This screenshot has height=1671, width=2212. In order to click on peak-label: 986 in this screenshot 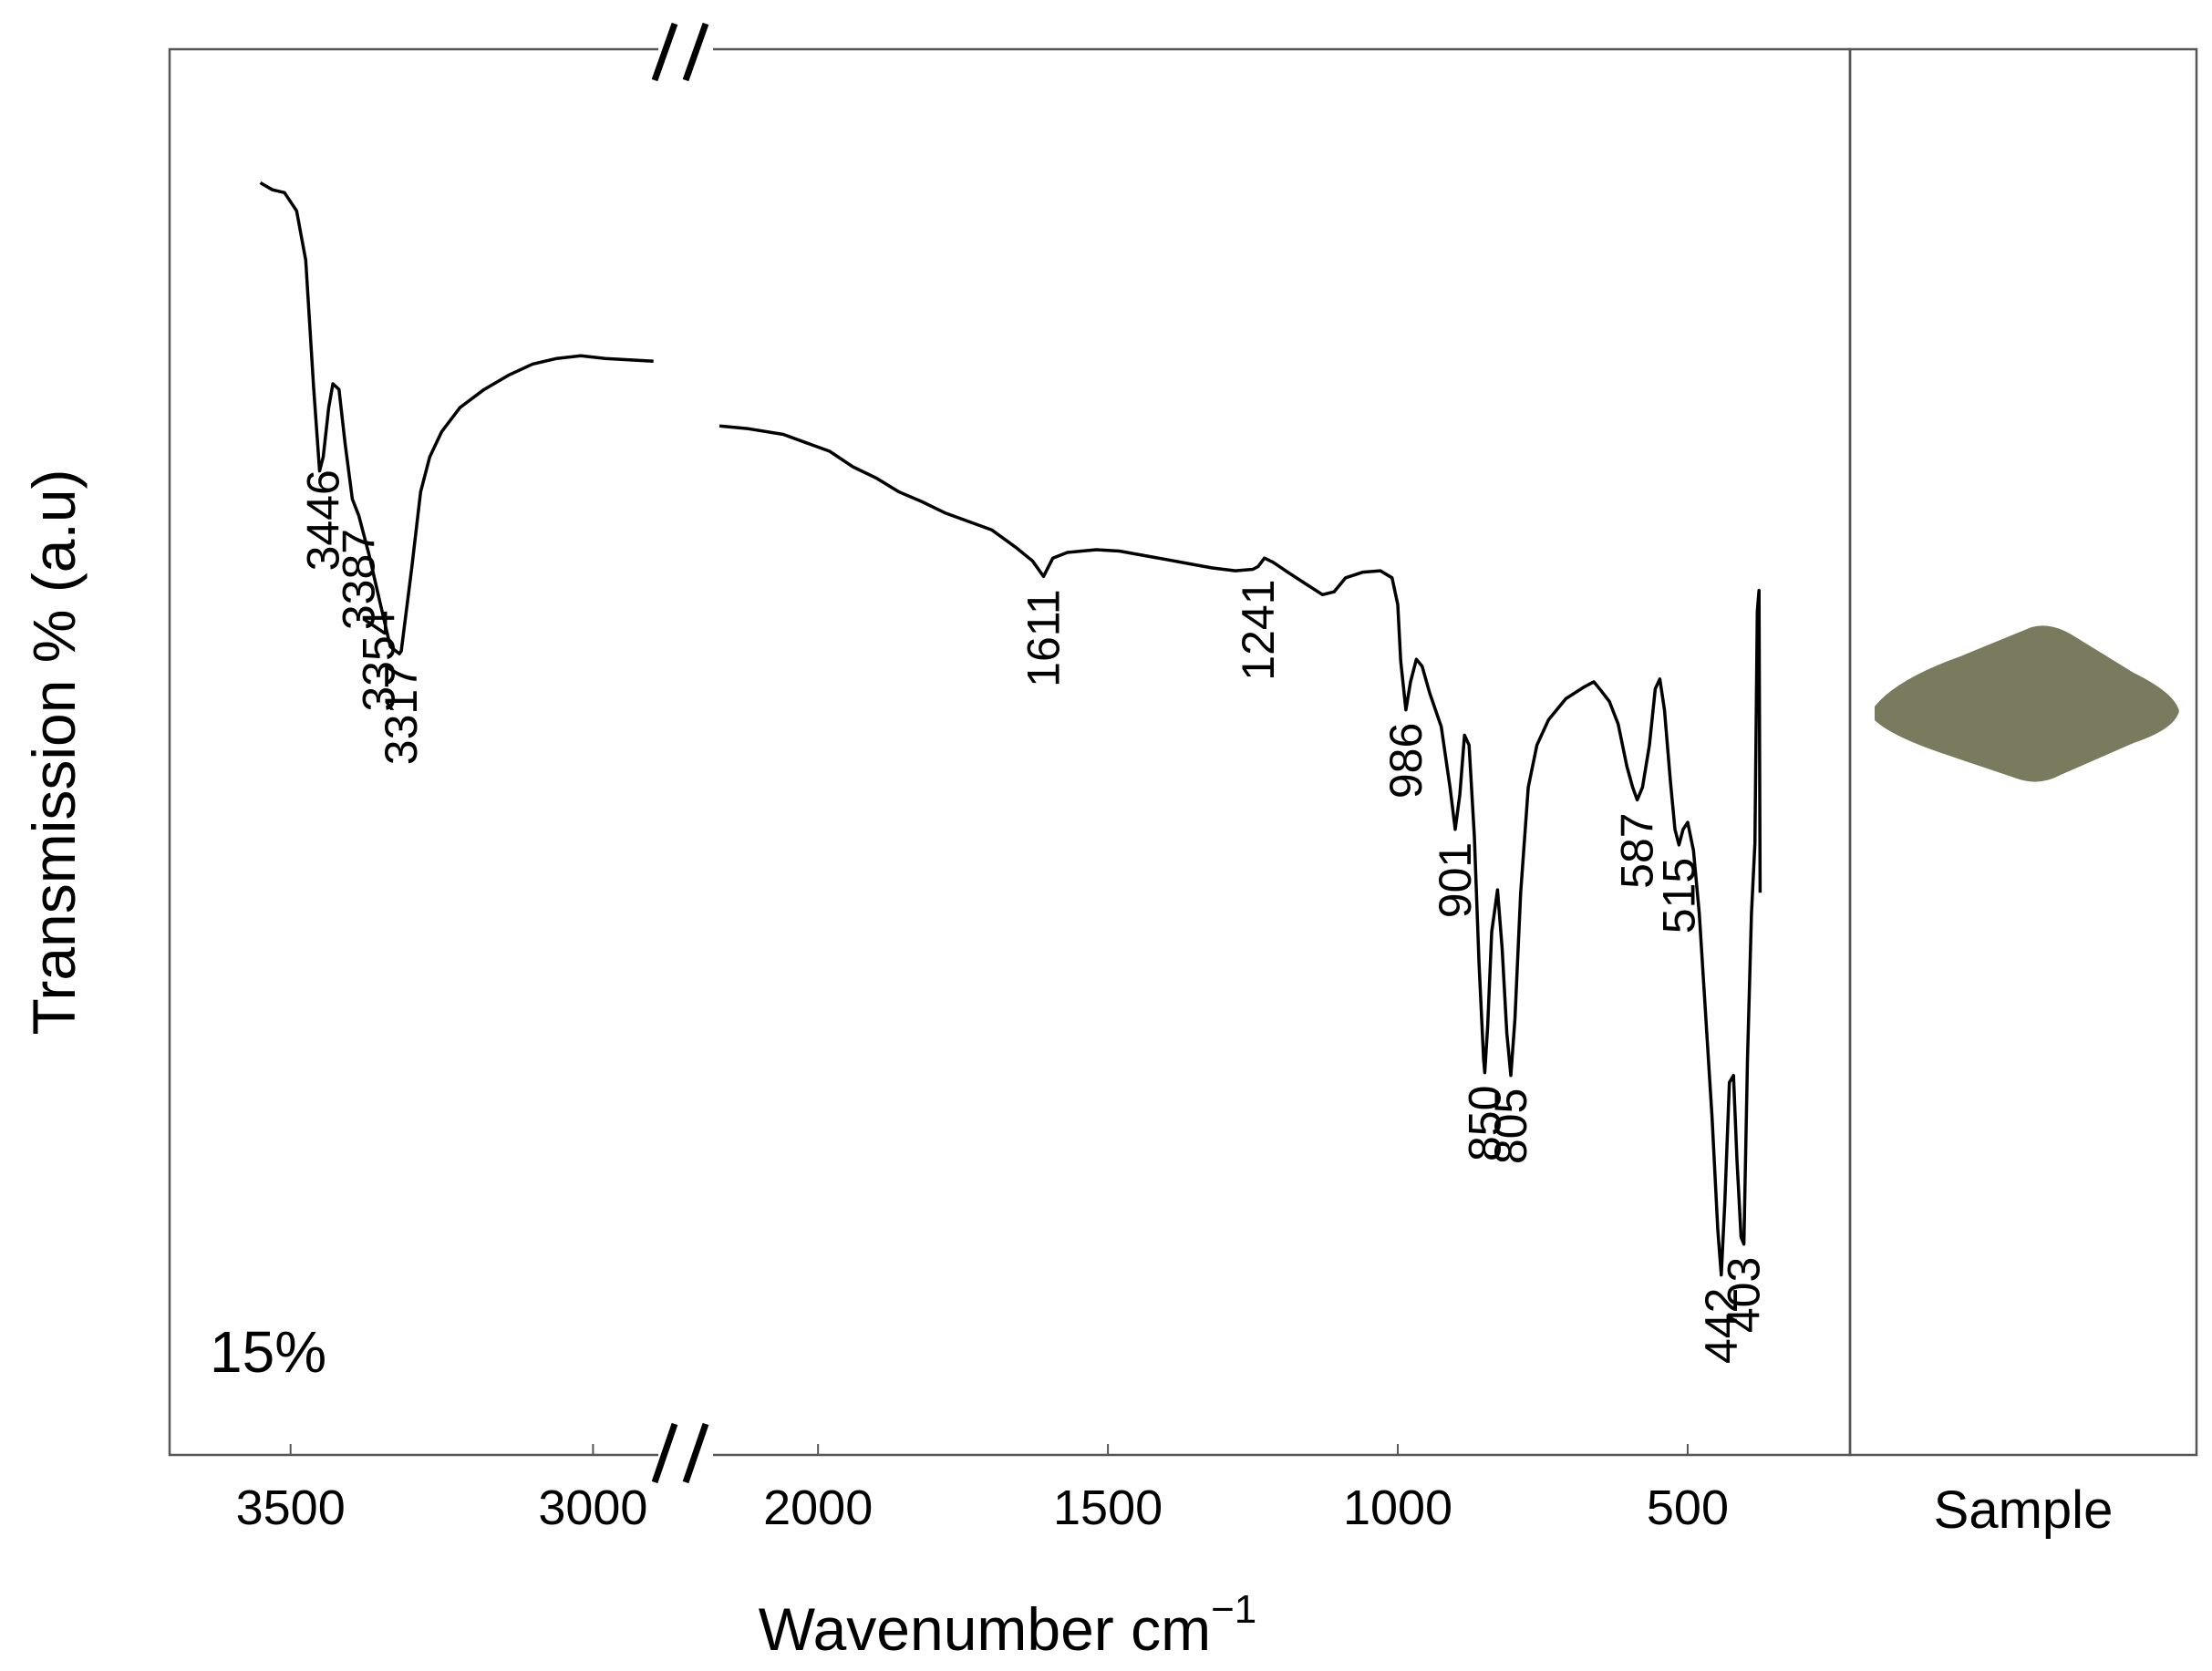, I will do `click(1406, 761)`.